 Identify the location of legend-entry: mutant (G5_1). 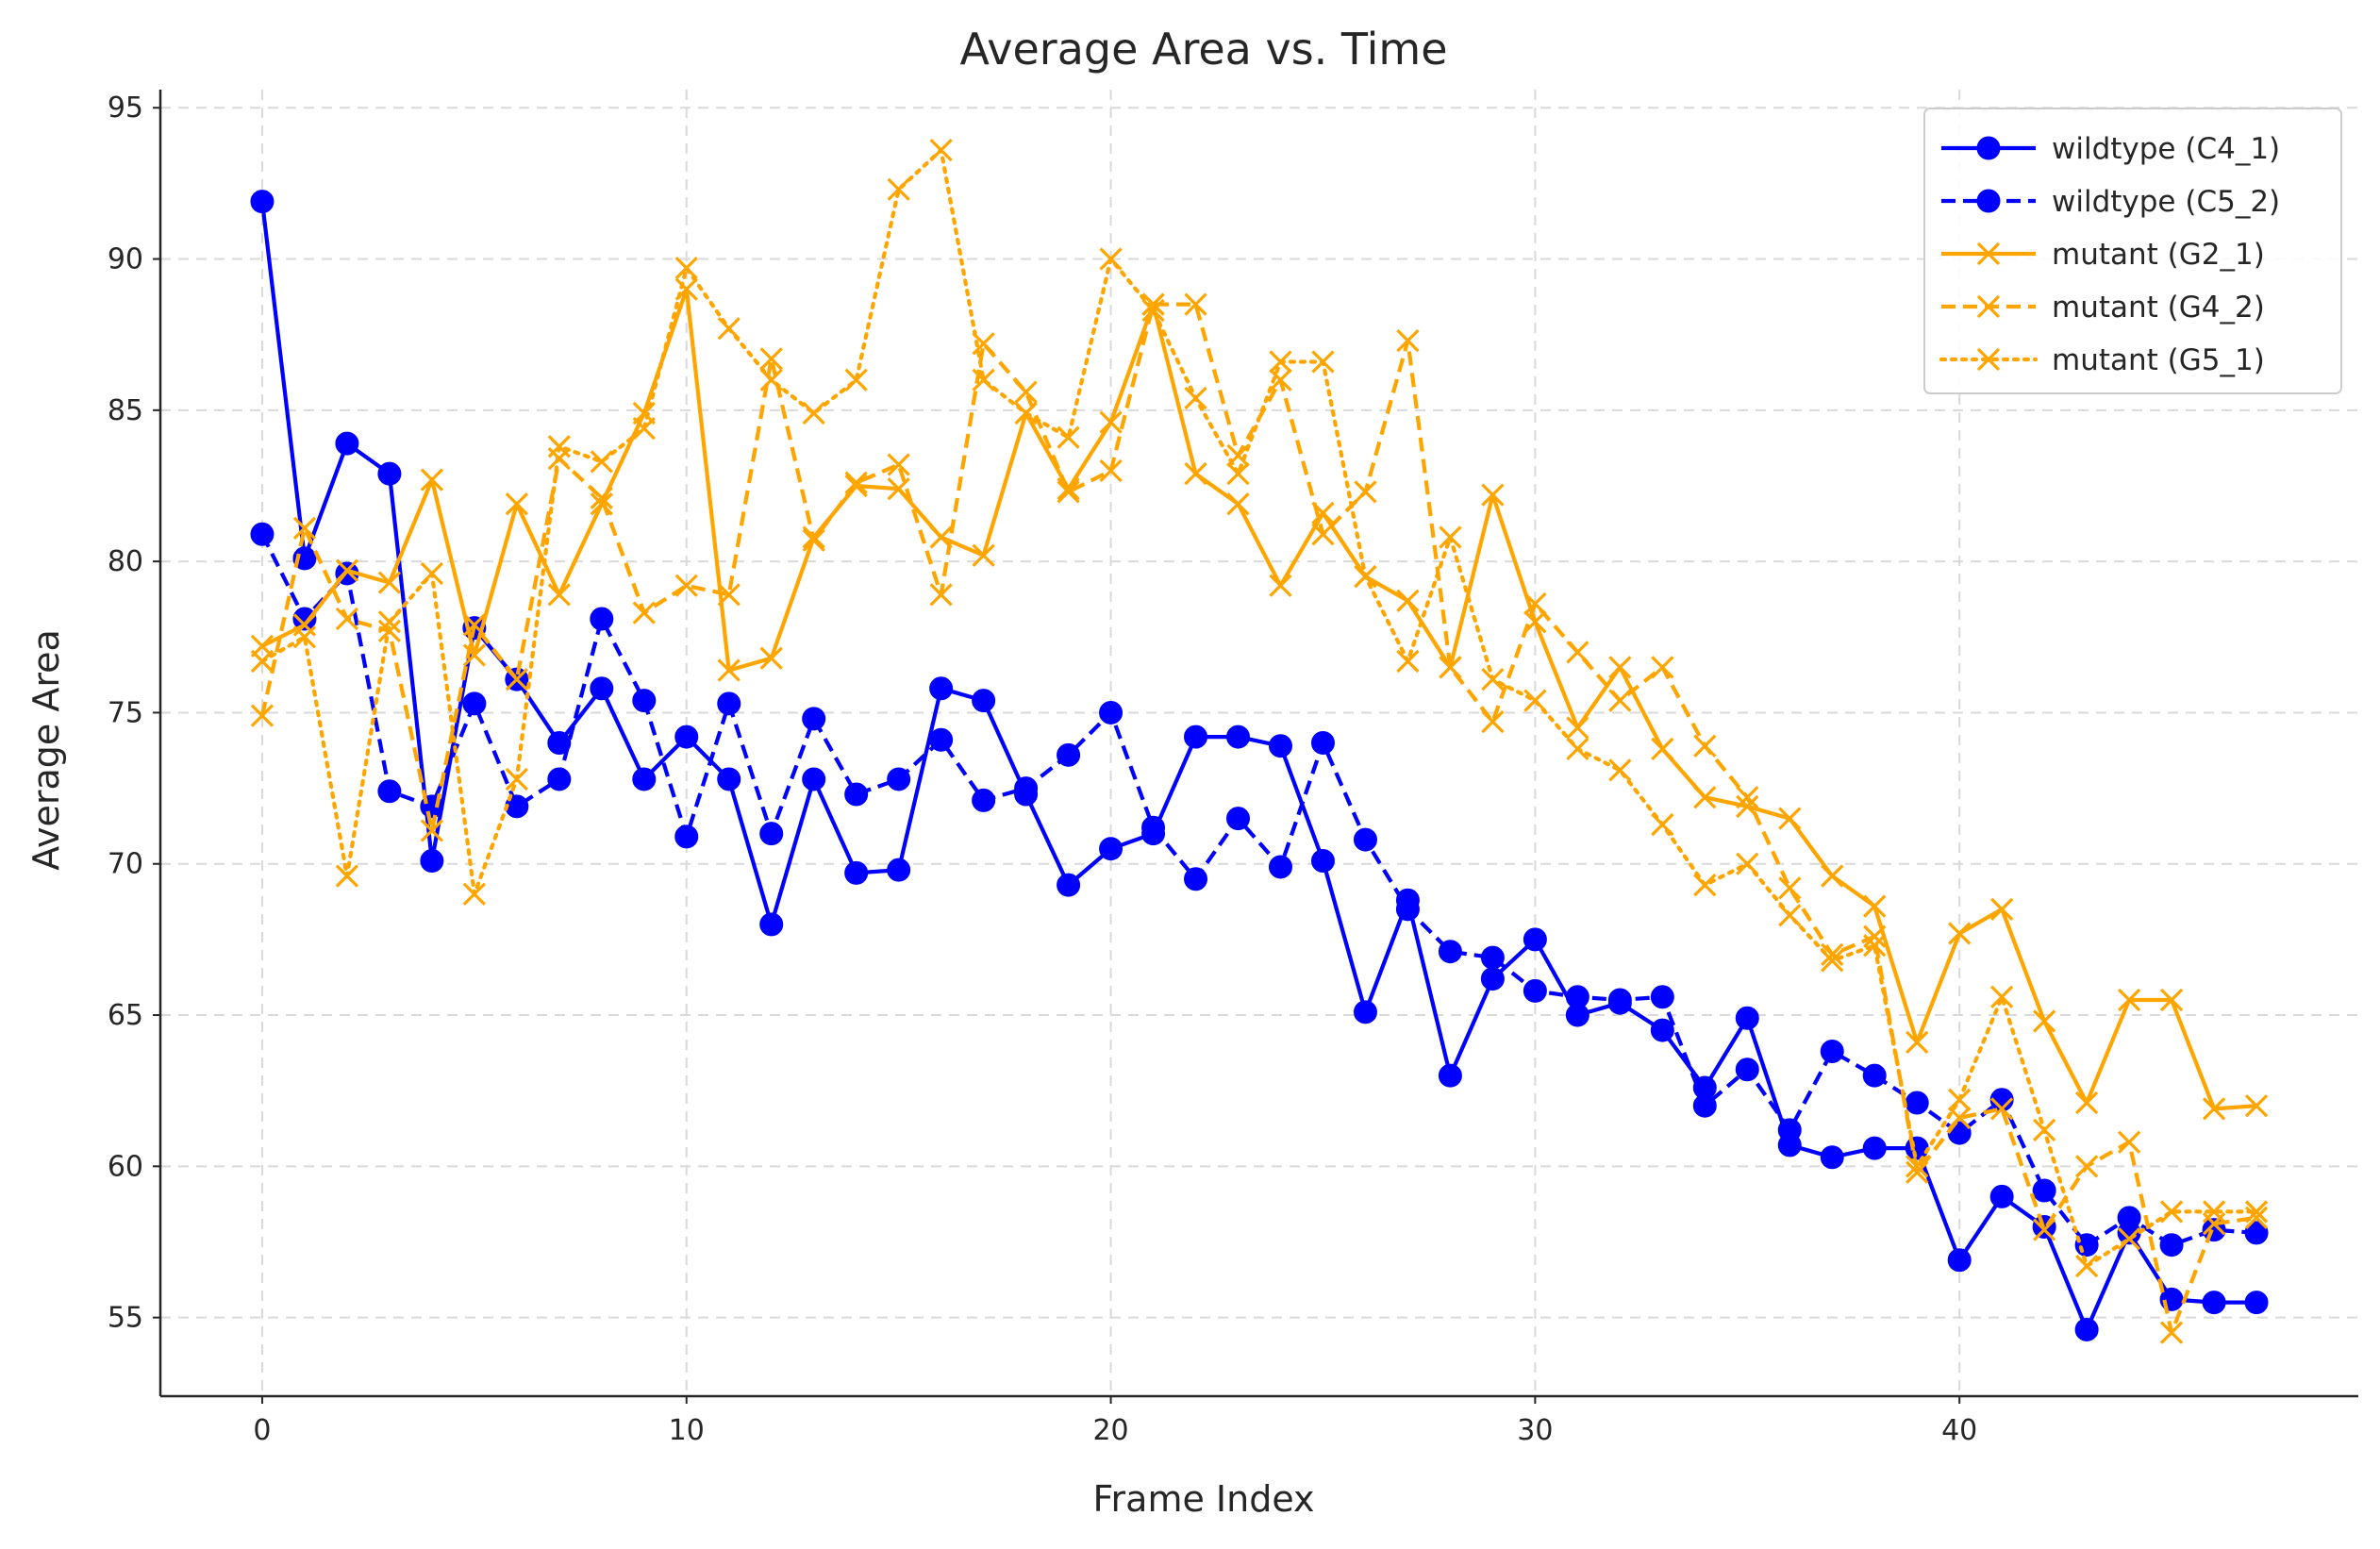
(2102, 360).